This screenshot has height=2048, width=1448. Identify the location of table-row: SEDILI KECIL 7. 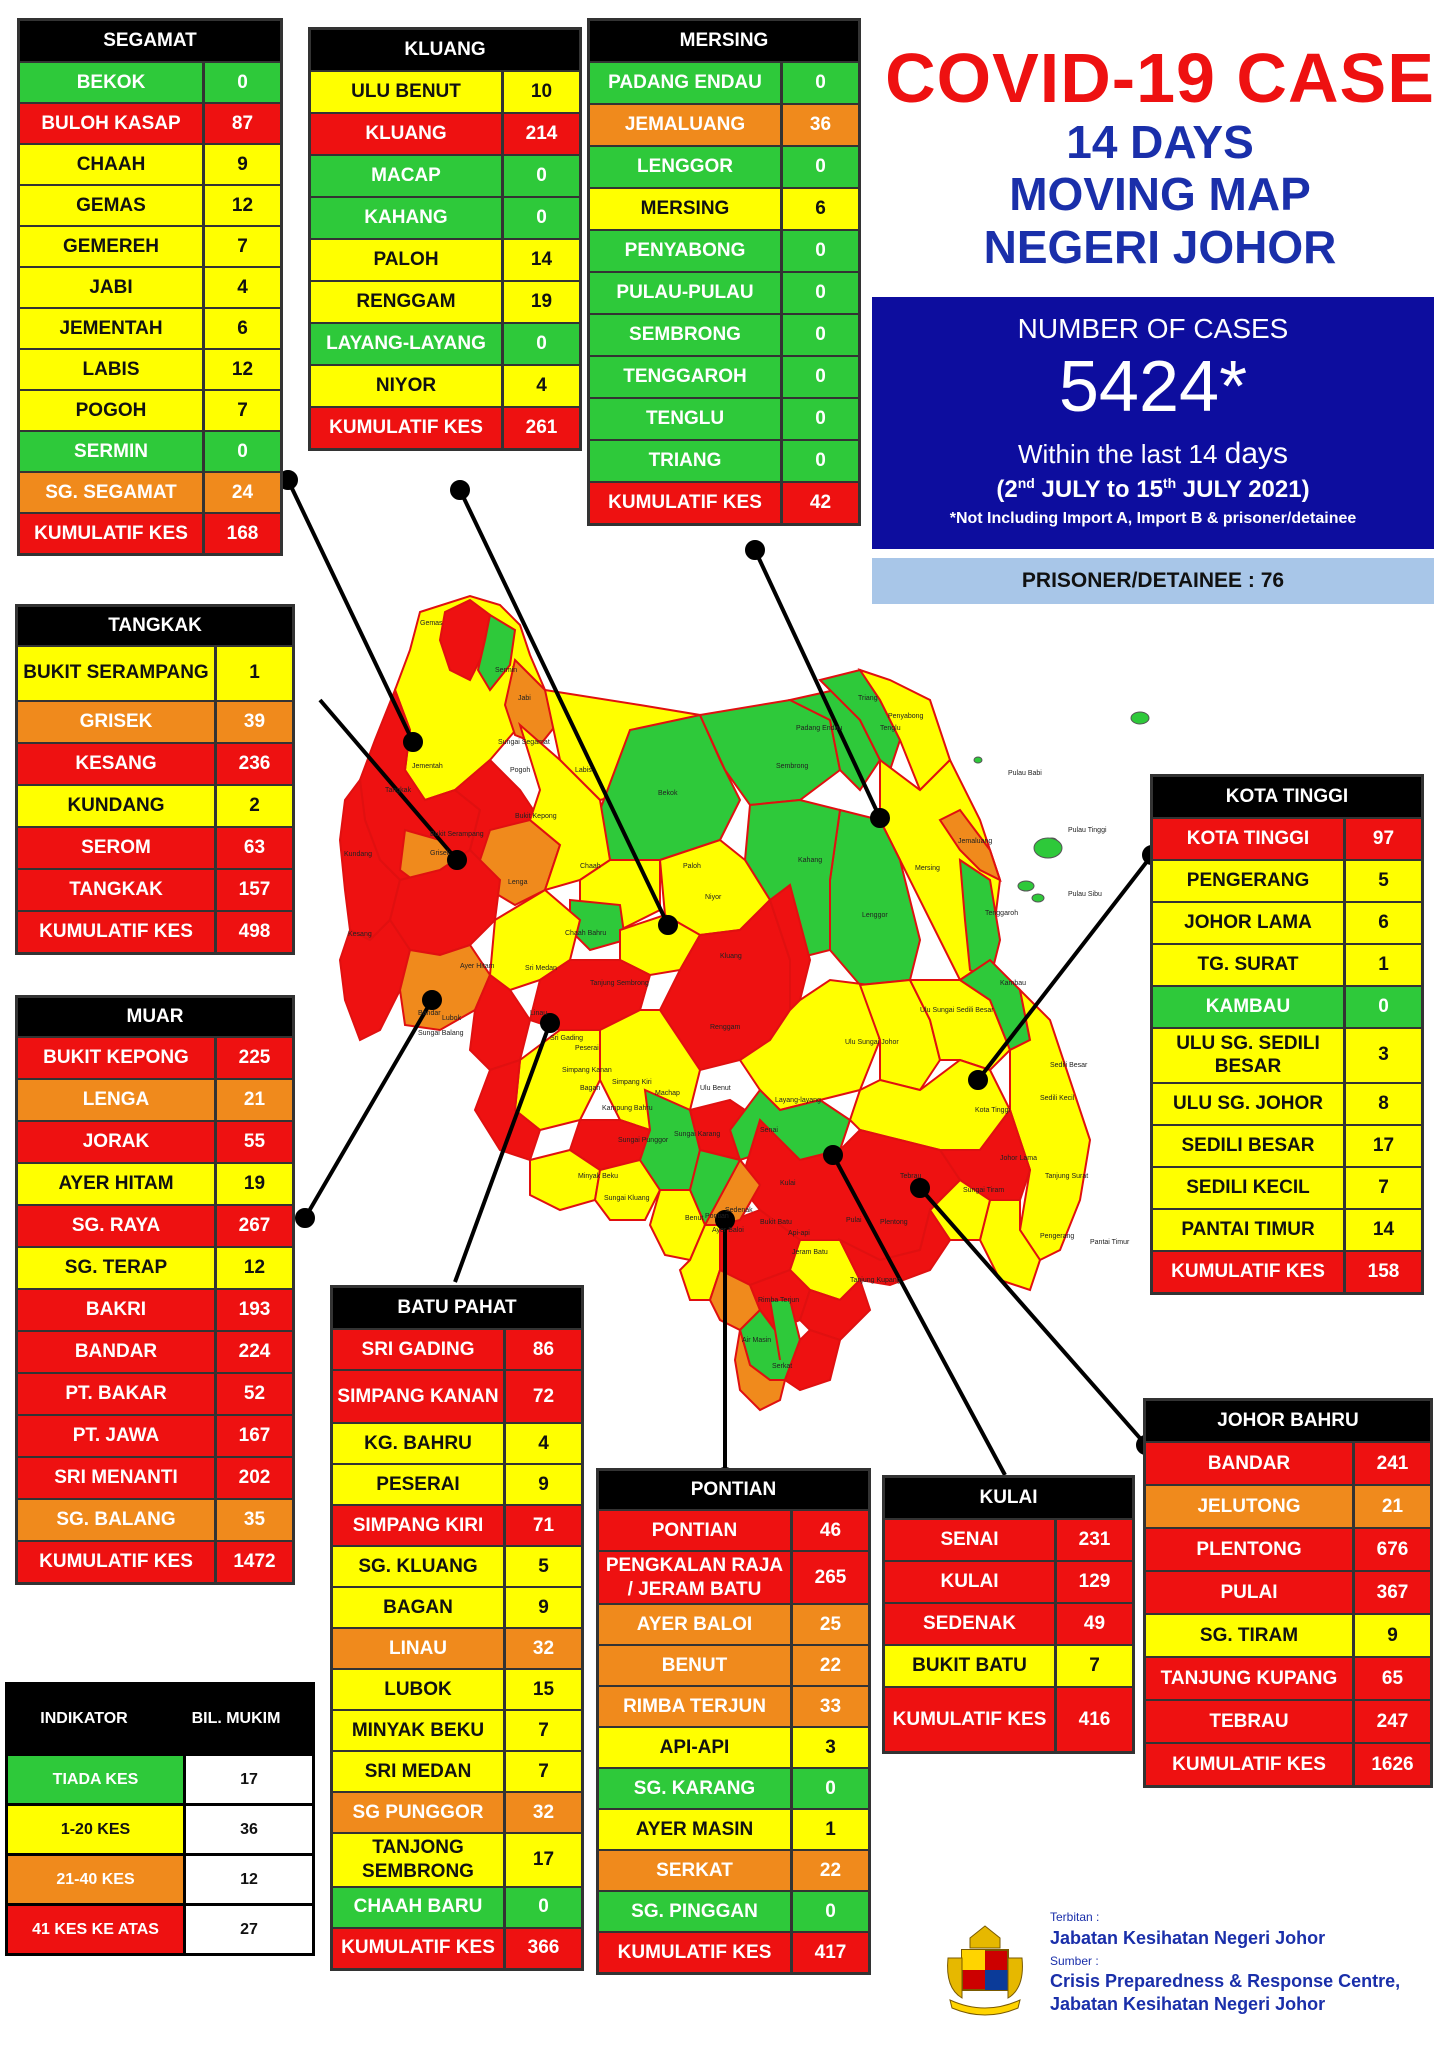
(1287, 1186).